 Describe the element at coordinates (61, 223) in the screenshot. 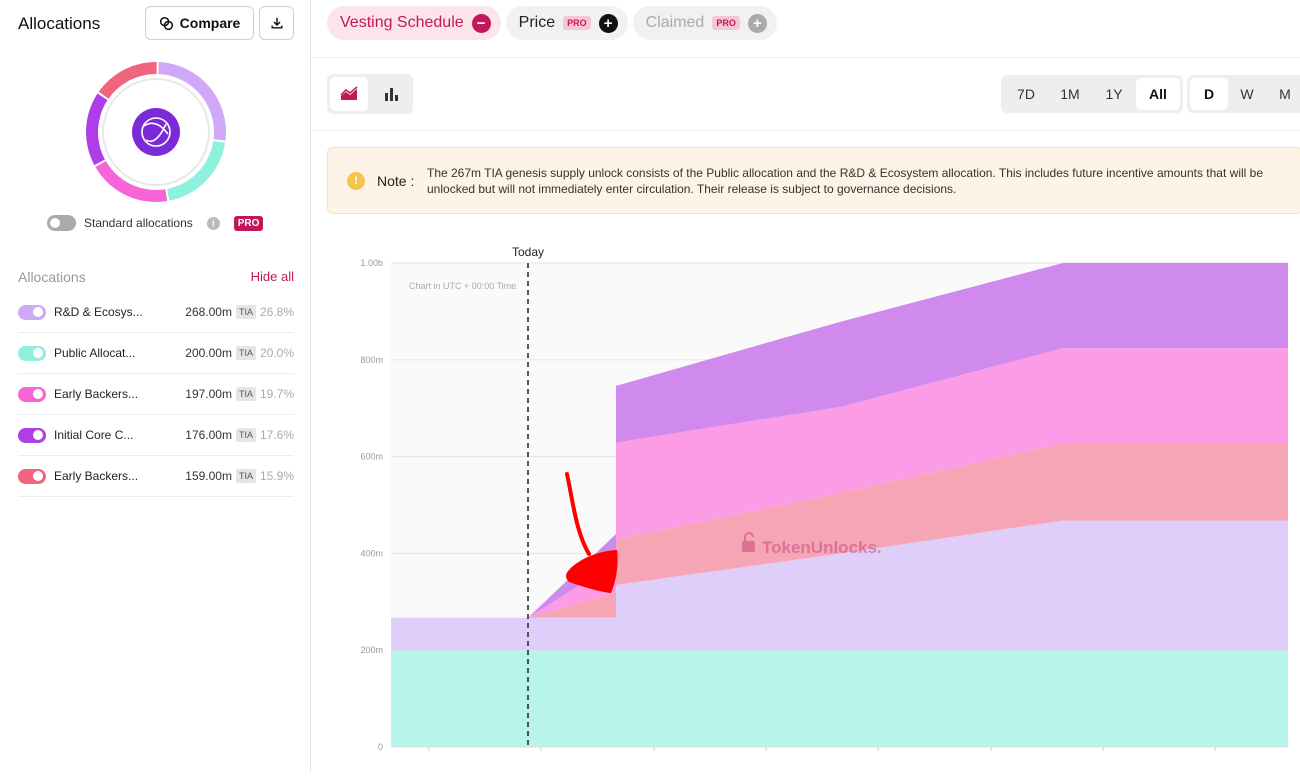

I see `standard-allocations-toggle` at that location.